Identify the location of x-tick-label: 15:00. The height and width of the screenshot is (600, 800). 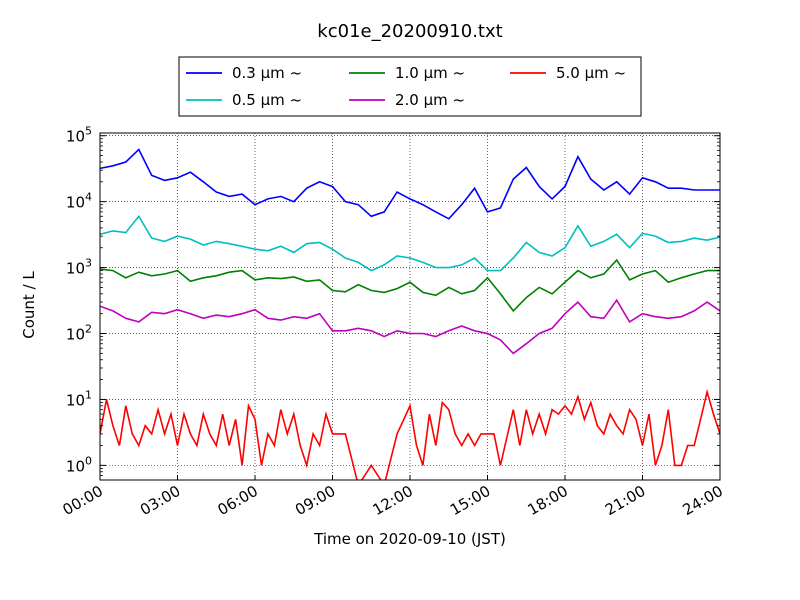
(470, 500).